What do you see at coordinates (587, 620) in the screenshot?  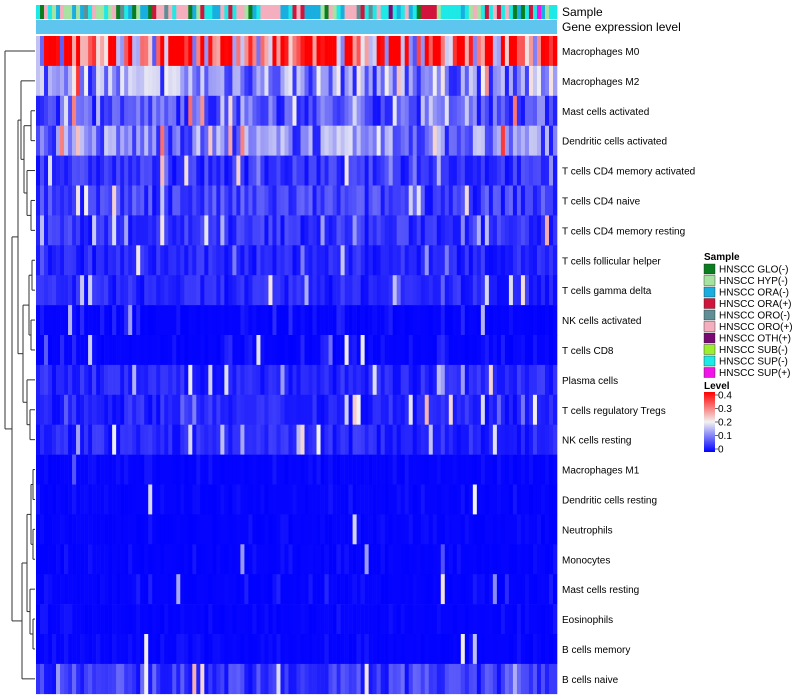 I see `row-label: Eosinophils` at bounding box center [587, 620].